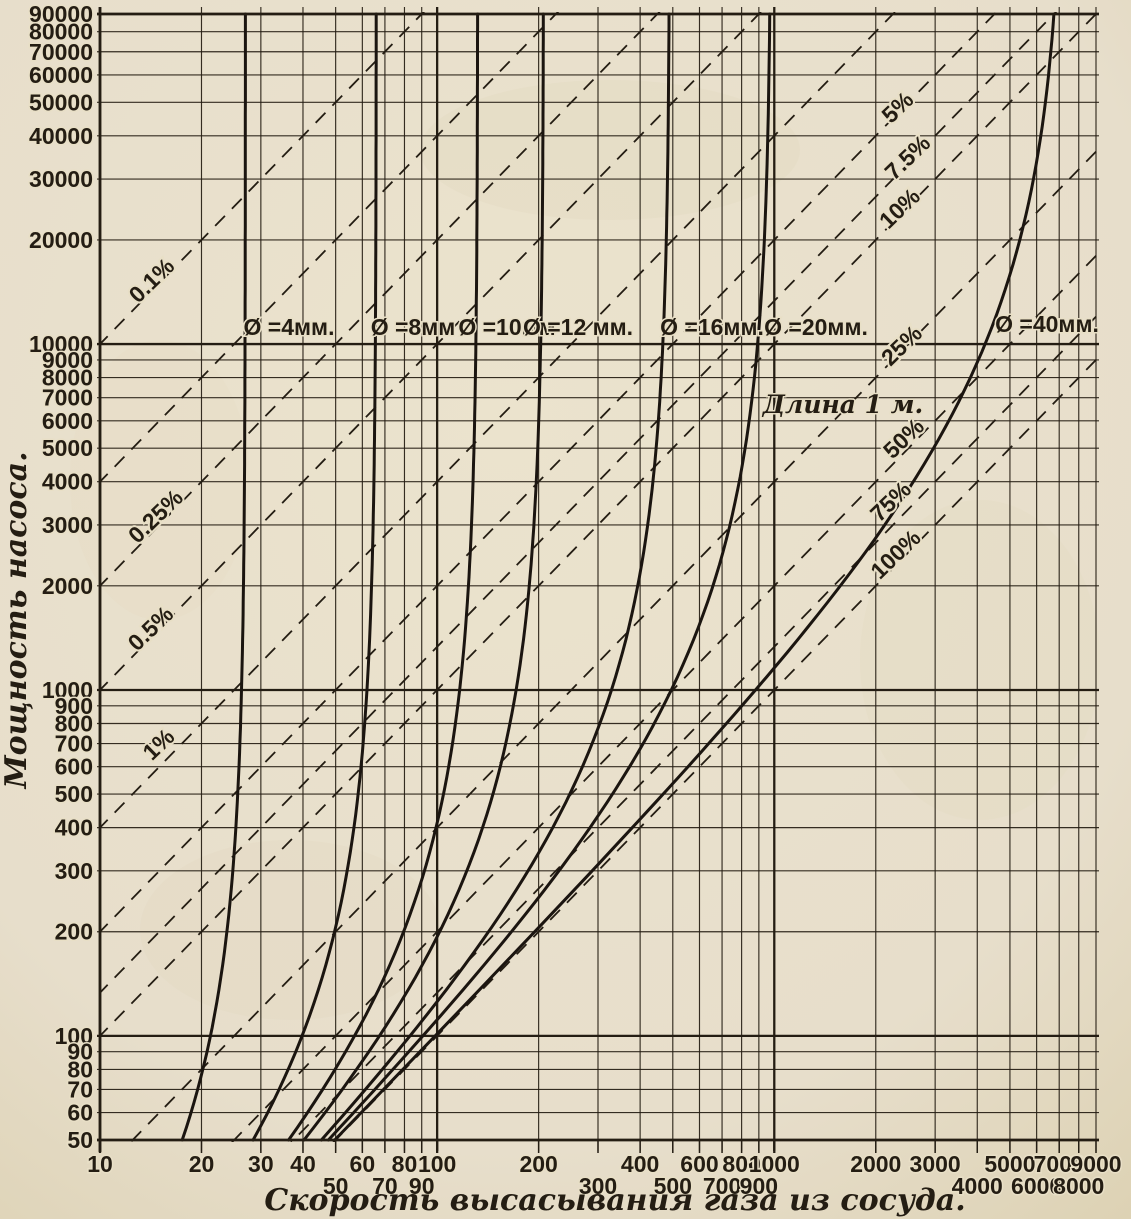  What do you see at coordinates (61, 32) in the screenshot?
I see `y-tick-label-80000: 80000` at bounding box center [61, 32].